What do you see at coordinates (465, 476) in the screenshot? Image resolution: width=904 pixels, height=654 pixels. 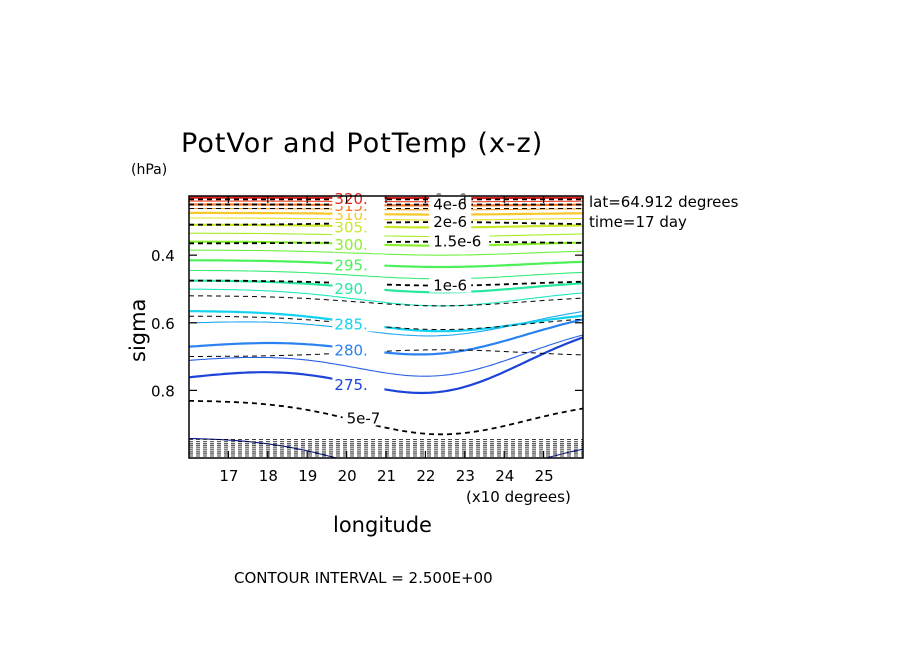 I see `x-tick-label: 23` at bounding box center [465, 476].